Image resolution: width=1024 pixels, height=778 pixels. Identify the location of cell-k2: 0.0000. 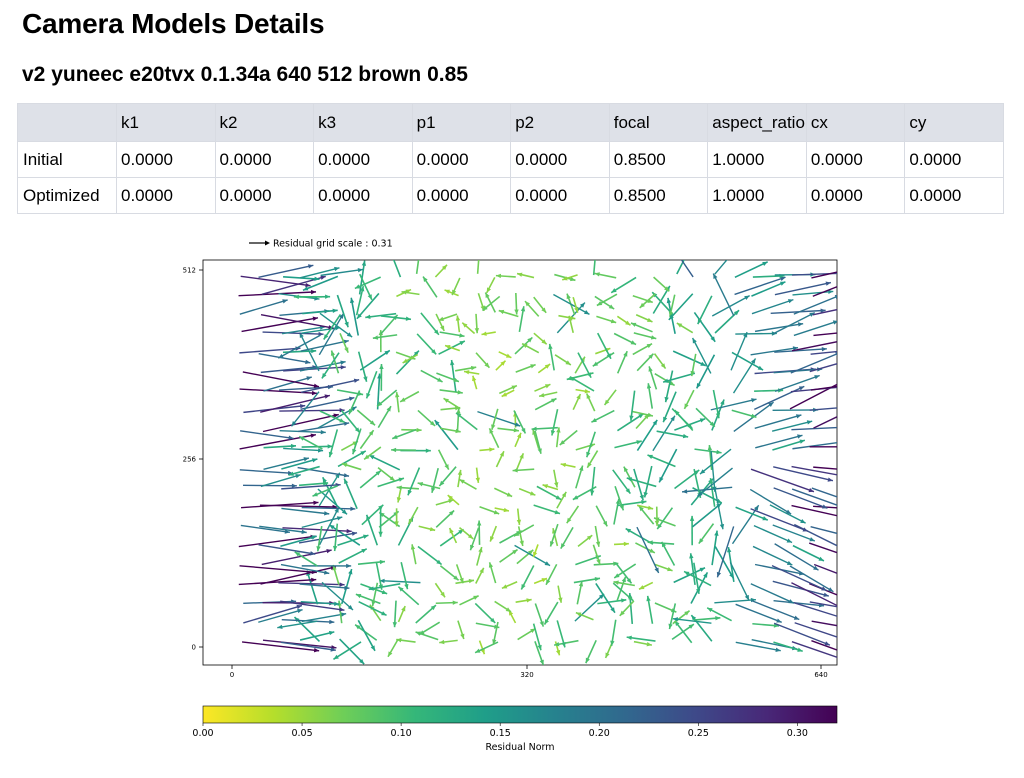
(264, 159).